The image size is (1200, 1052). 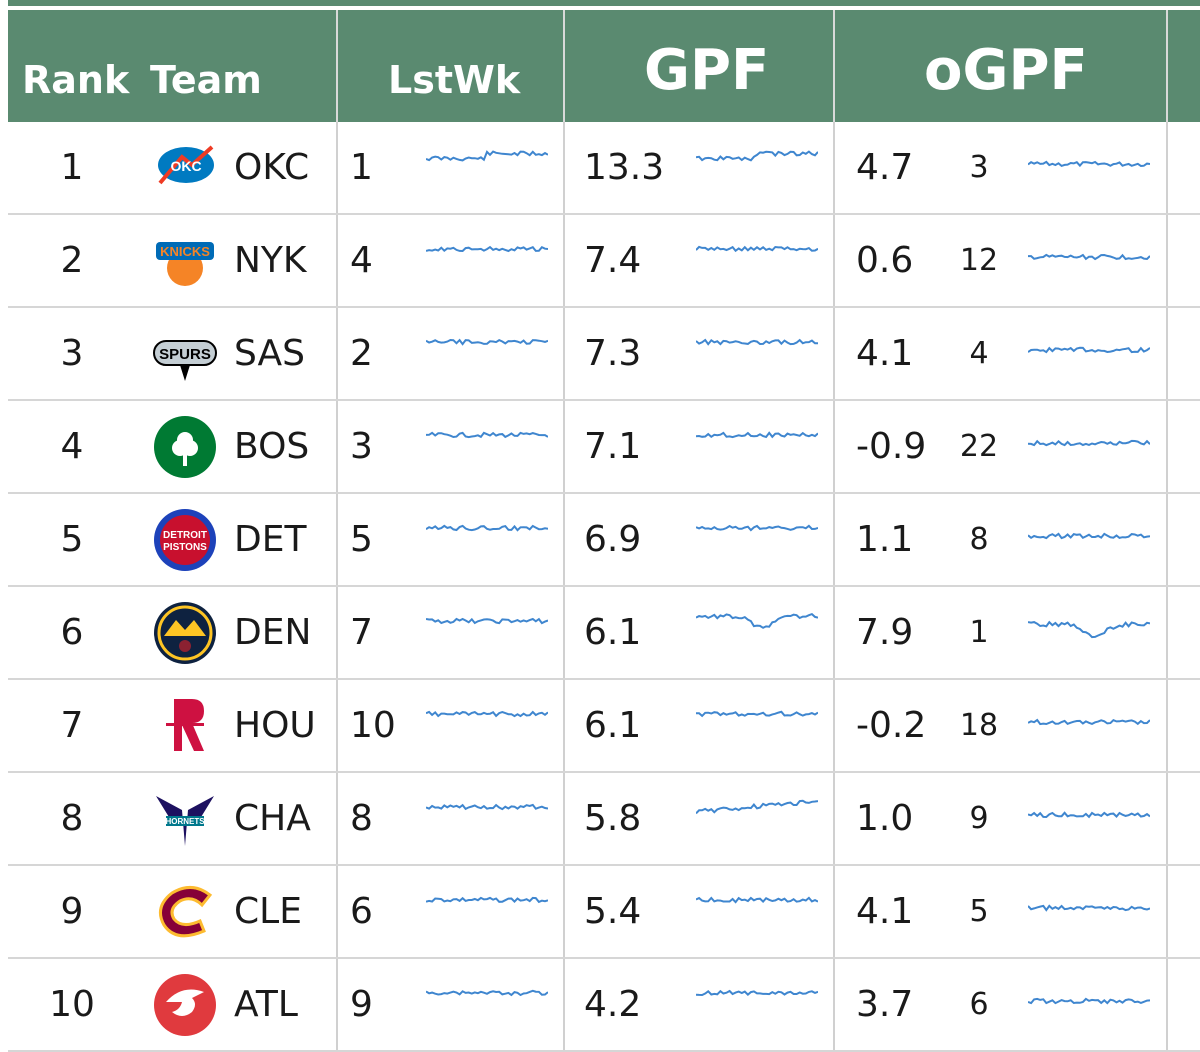 I want to click on ogpf-value: 4.1, so click(x=885, y=353).